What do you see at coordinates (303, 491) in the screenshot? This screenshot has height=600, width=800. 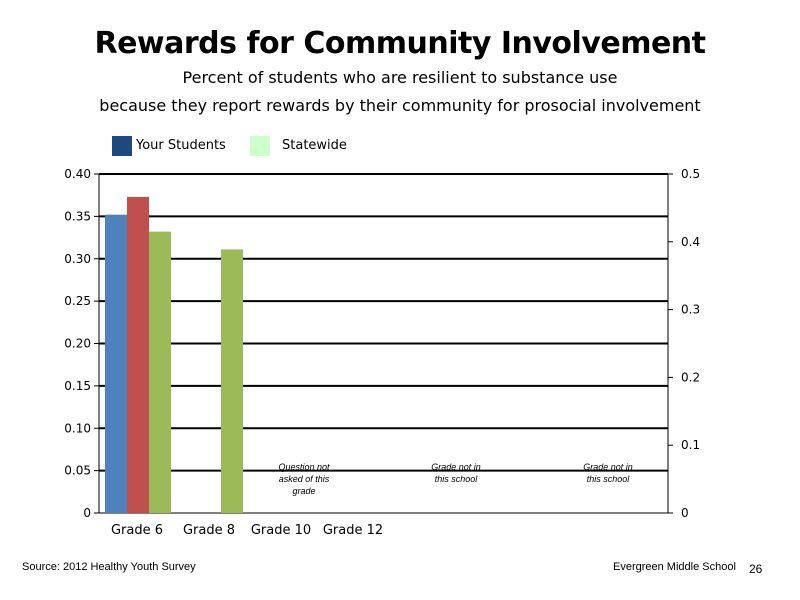 I see `annotation-text: grade` at bounding box center [303, 491].